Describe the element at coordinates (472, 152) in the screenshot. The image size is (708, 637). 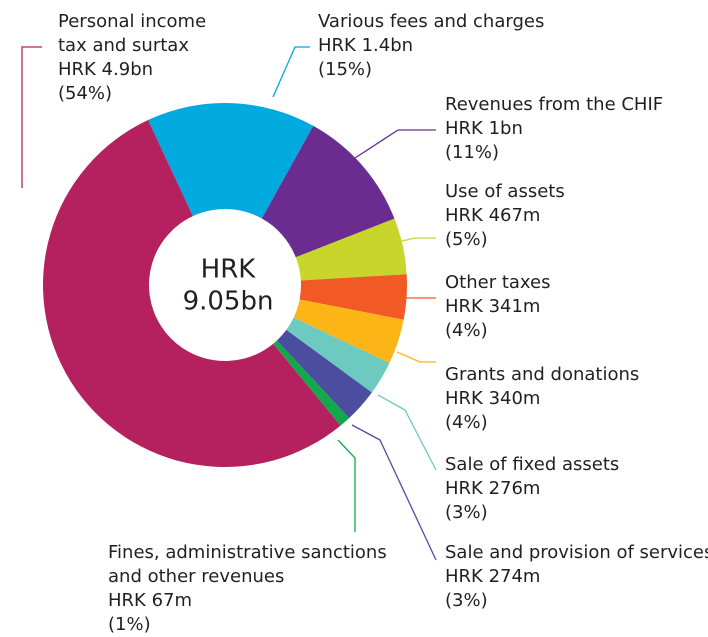
I see `percent-label: (11%)` at that location.